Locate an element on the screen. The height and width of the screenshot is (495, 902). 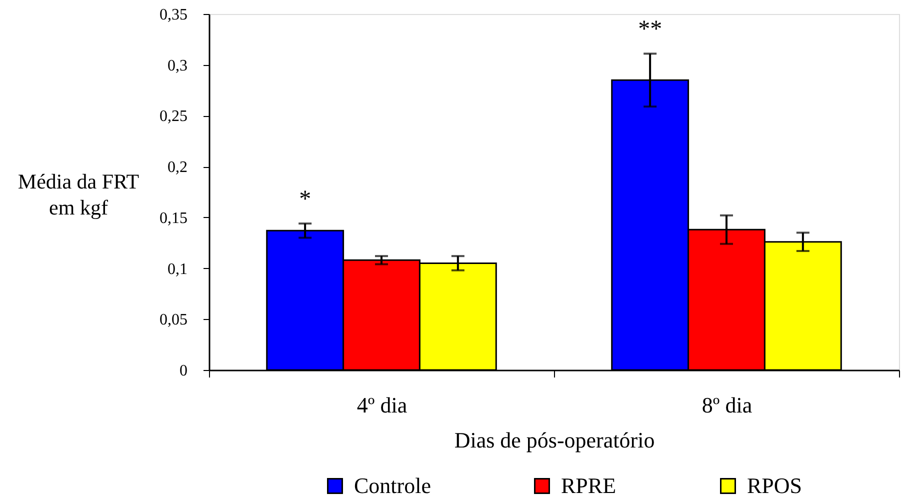
y-tick-label: 0 is located at coordinates (184, 371).